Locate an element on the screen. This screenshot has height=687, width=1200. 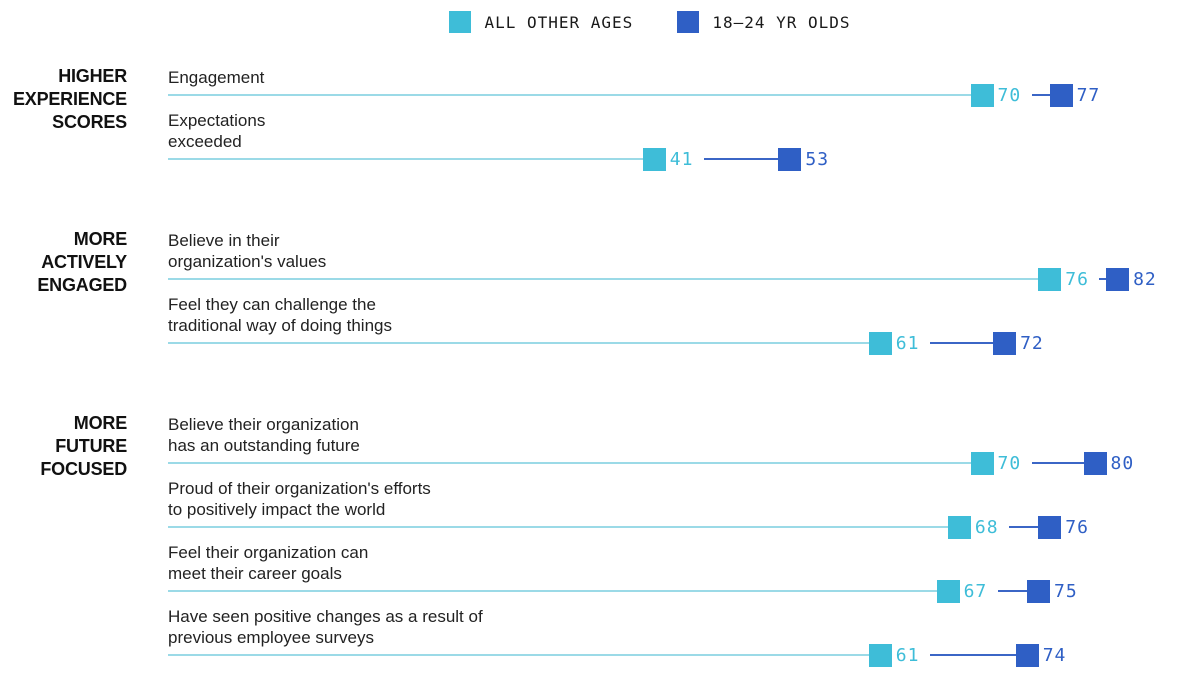
row-label-line: organization's values is located at coordinates (247, 261).